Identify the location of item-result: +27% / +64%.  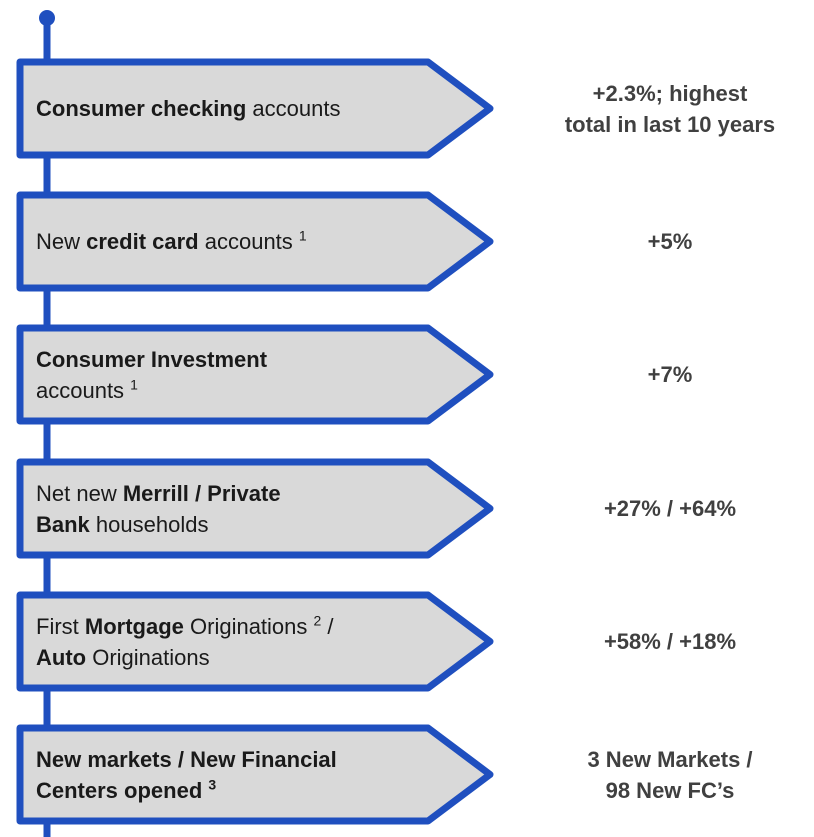
(667, 508).